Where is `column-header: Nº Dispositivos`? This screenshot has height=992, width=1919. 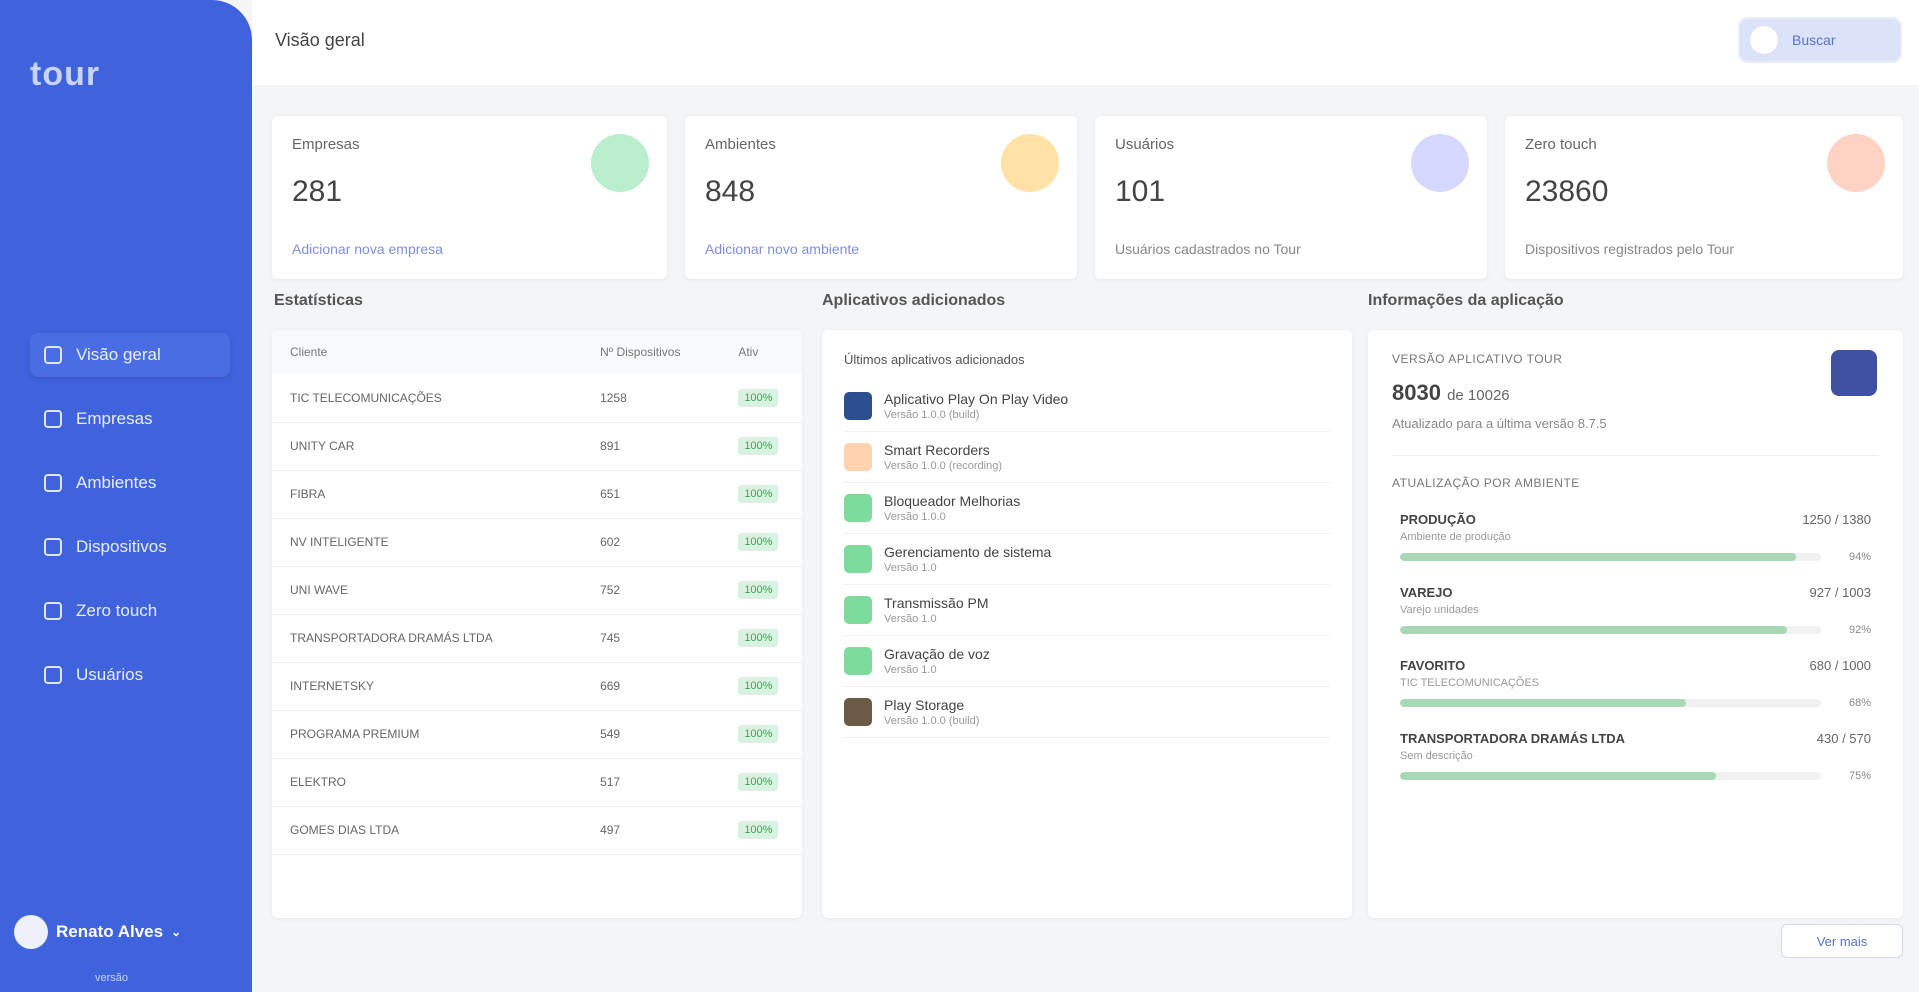 column-header: Nº Dispositivos is located at coordinates (651, 352).